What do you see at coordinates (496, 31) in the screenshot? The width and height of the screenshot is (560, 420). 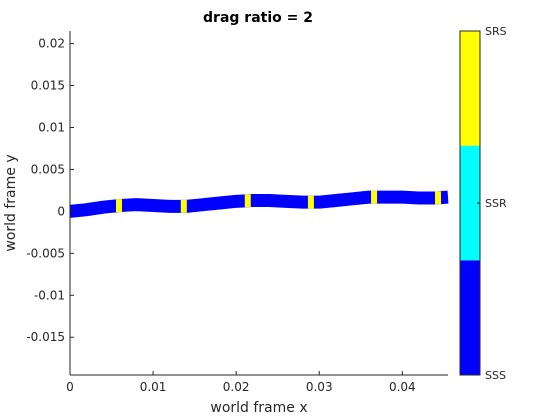 I see `colorbar-tick-label: SRS` at bounding box center [496, 31].